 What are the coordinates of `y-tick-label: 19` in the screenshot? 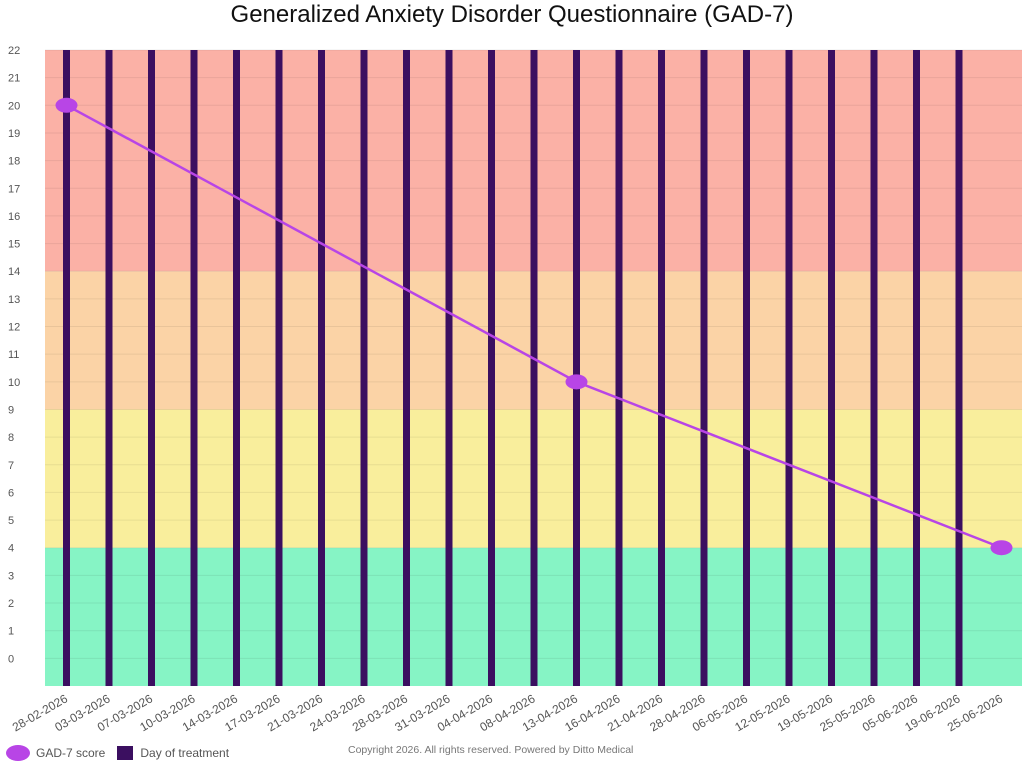 It's located at (14, 134).